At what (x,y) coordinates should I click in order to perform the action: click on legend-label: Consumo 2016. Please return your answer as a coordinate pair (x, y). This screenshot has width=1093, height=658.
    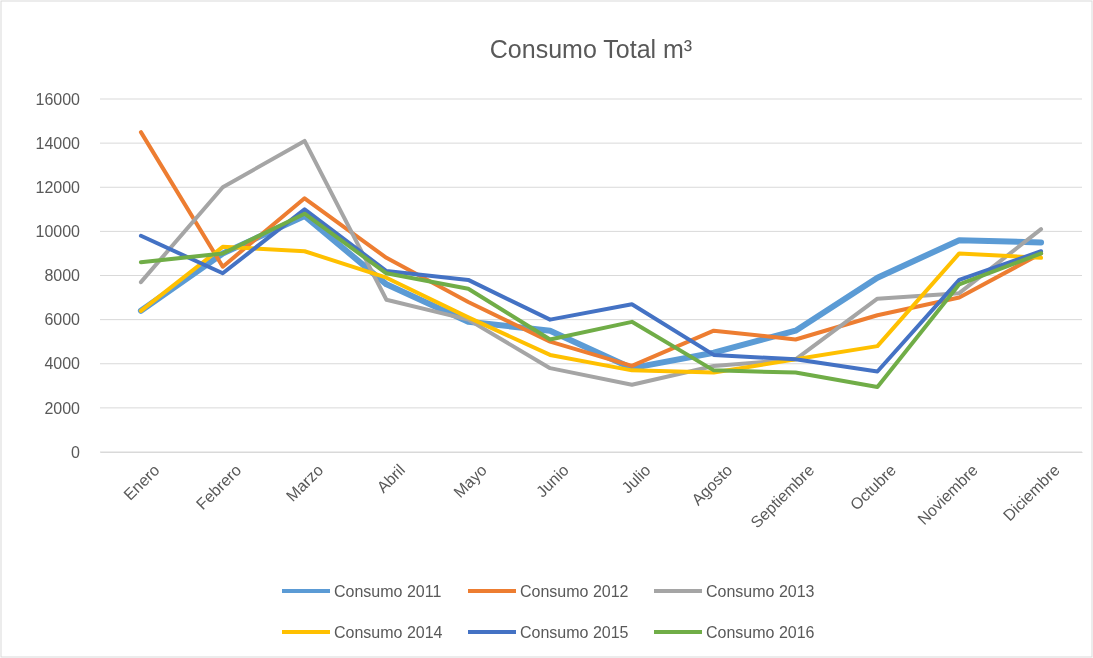
    Looking at the image, I should click on (760, 632).